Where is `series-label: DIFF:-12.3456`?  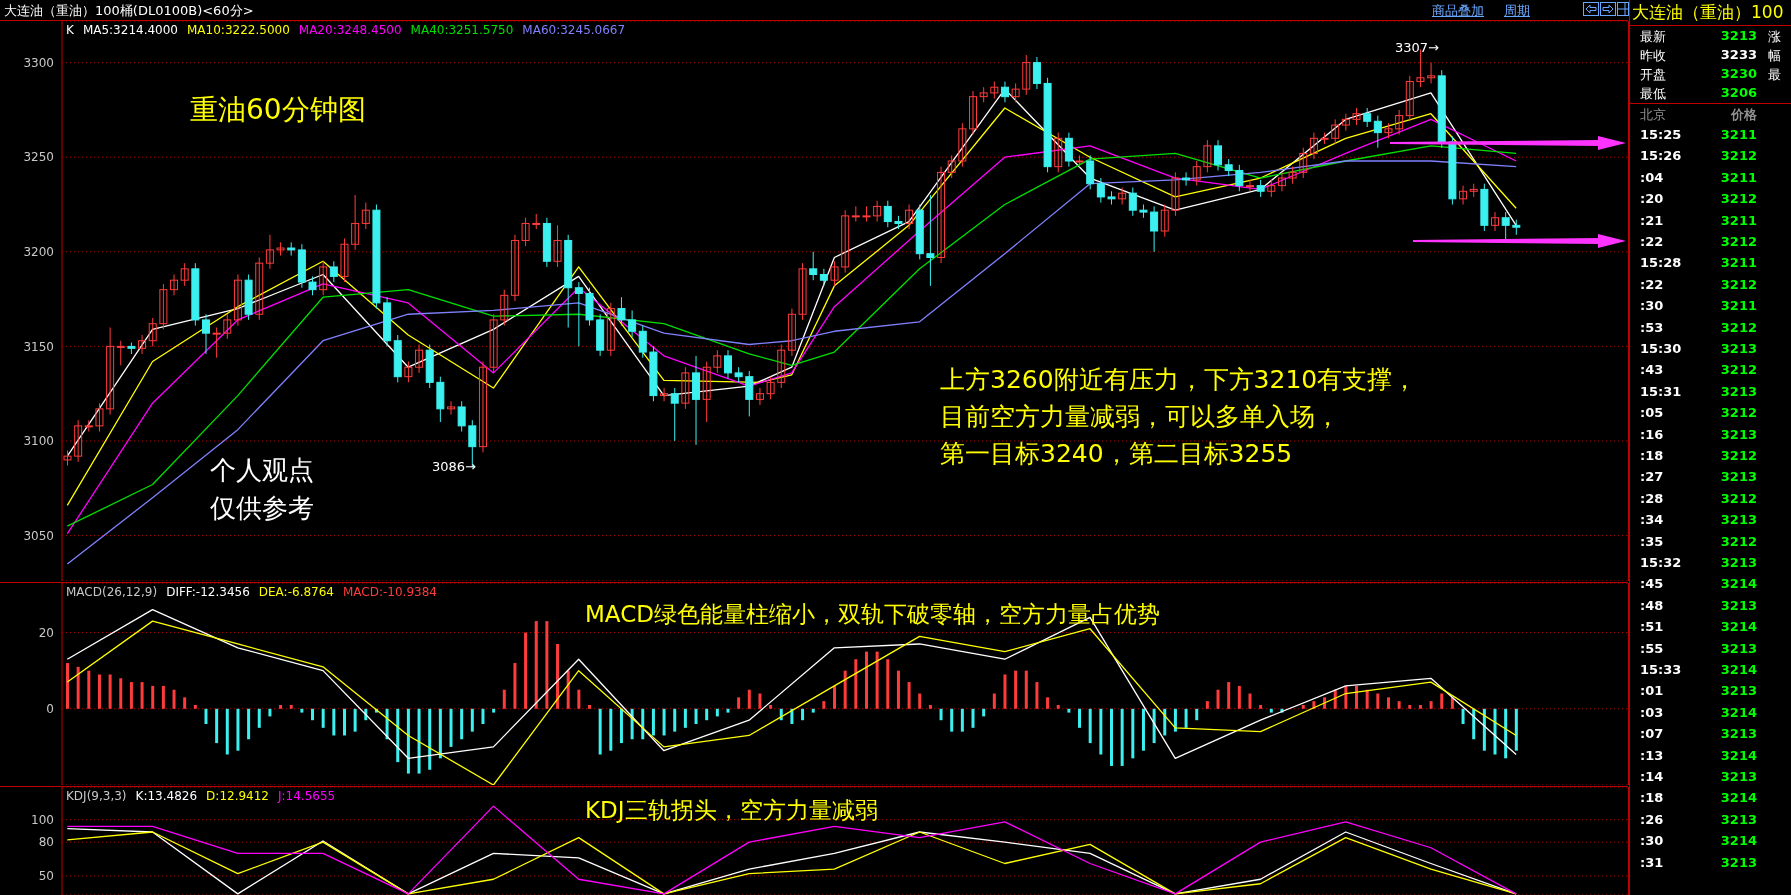
series-label: DIFF:-12.3456 is located at coordinates (208, 592).